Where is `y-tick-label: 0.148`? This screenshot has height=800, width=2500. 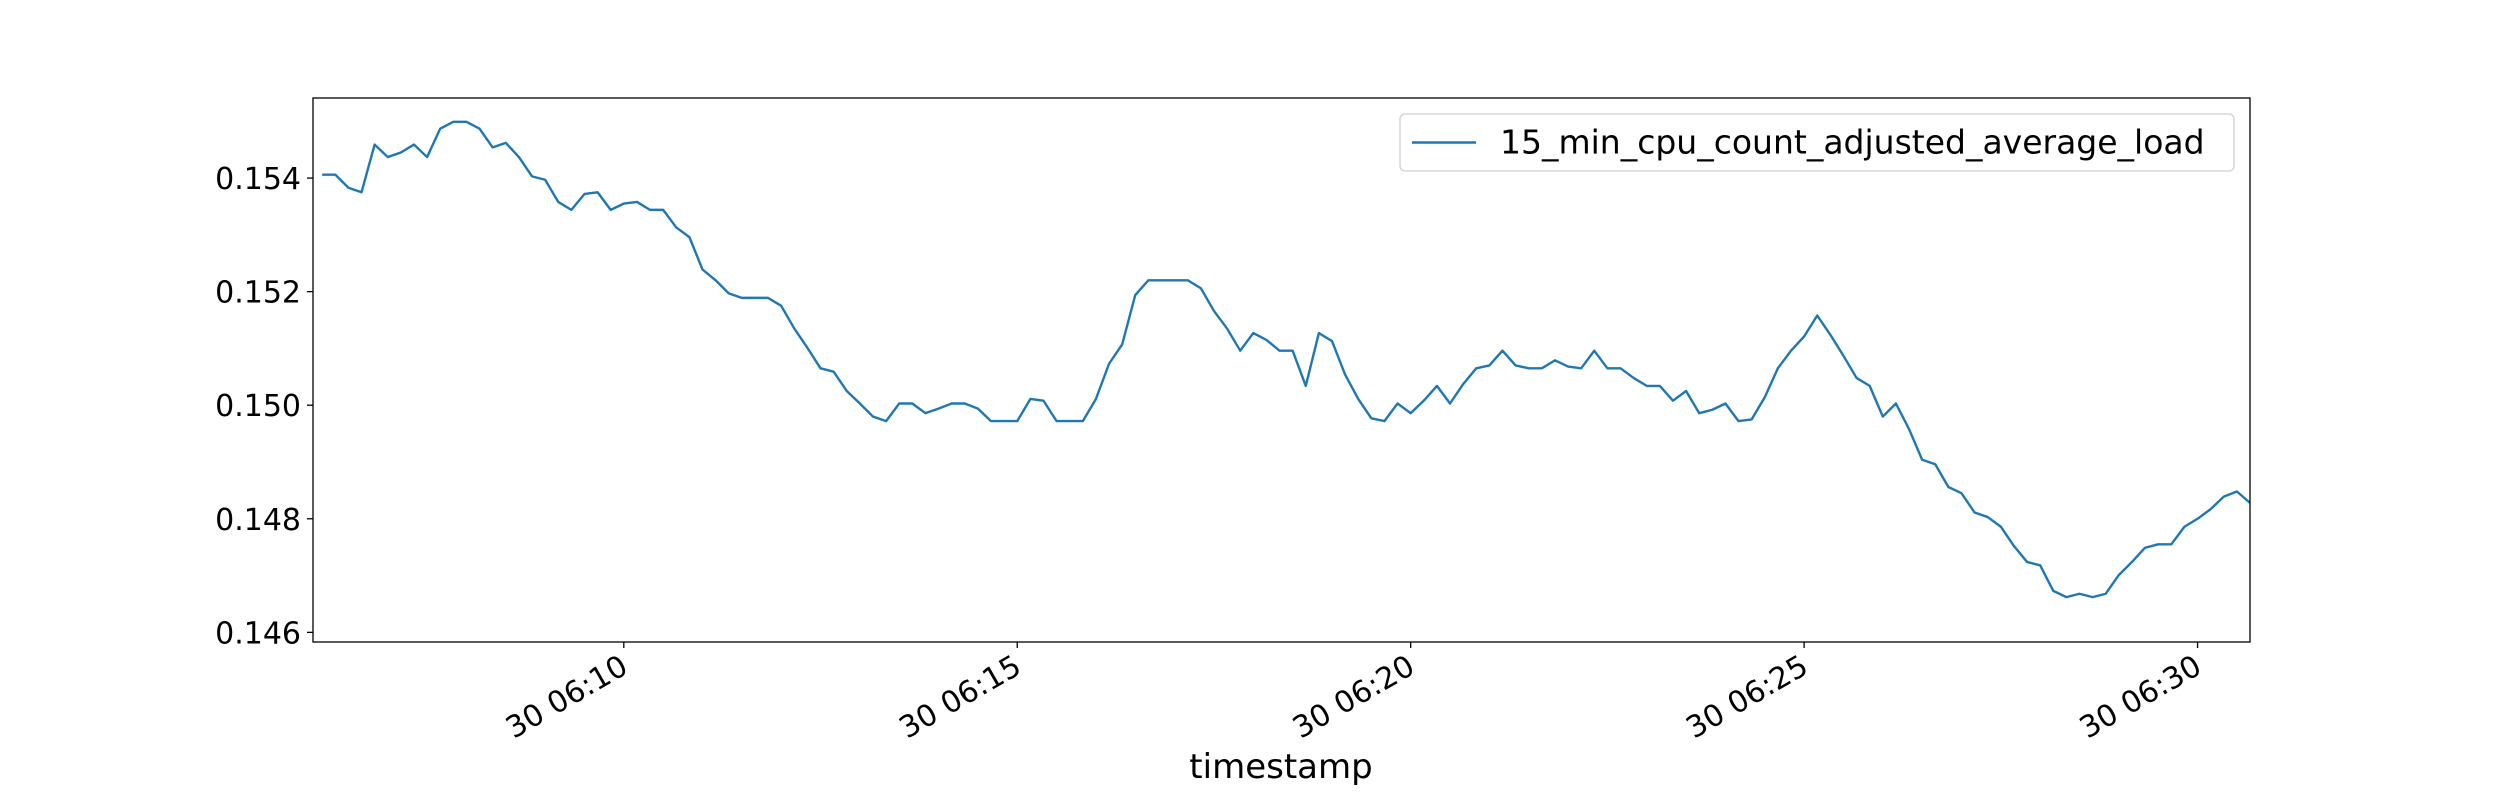
y-tick-label: 0.148 is located at coordinates (258, 520).